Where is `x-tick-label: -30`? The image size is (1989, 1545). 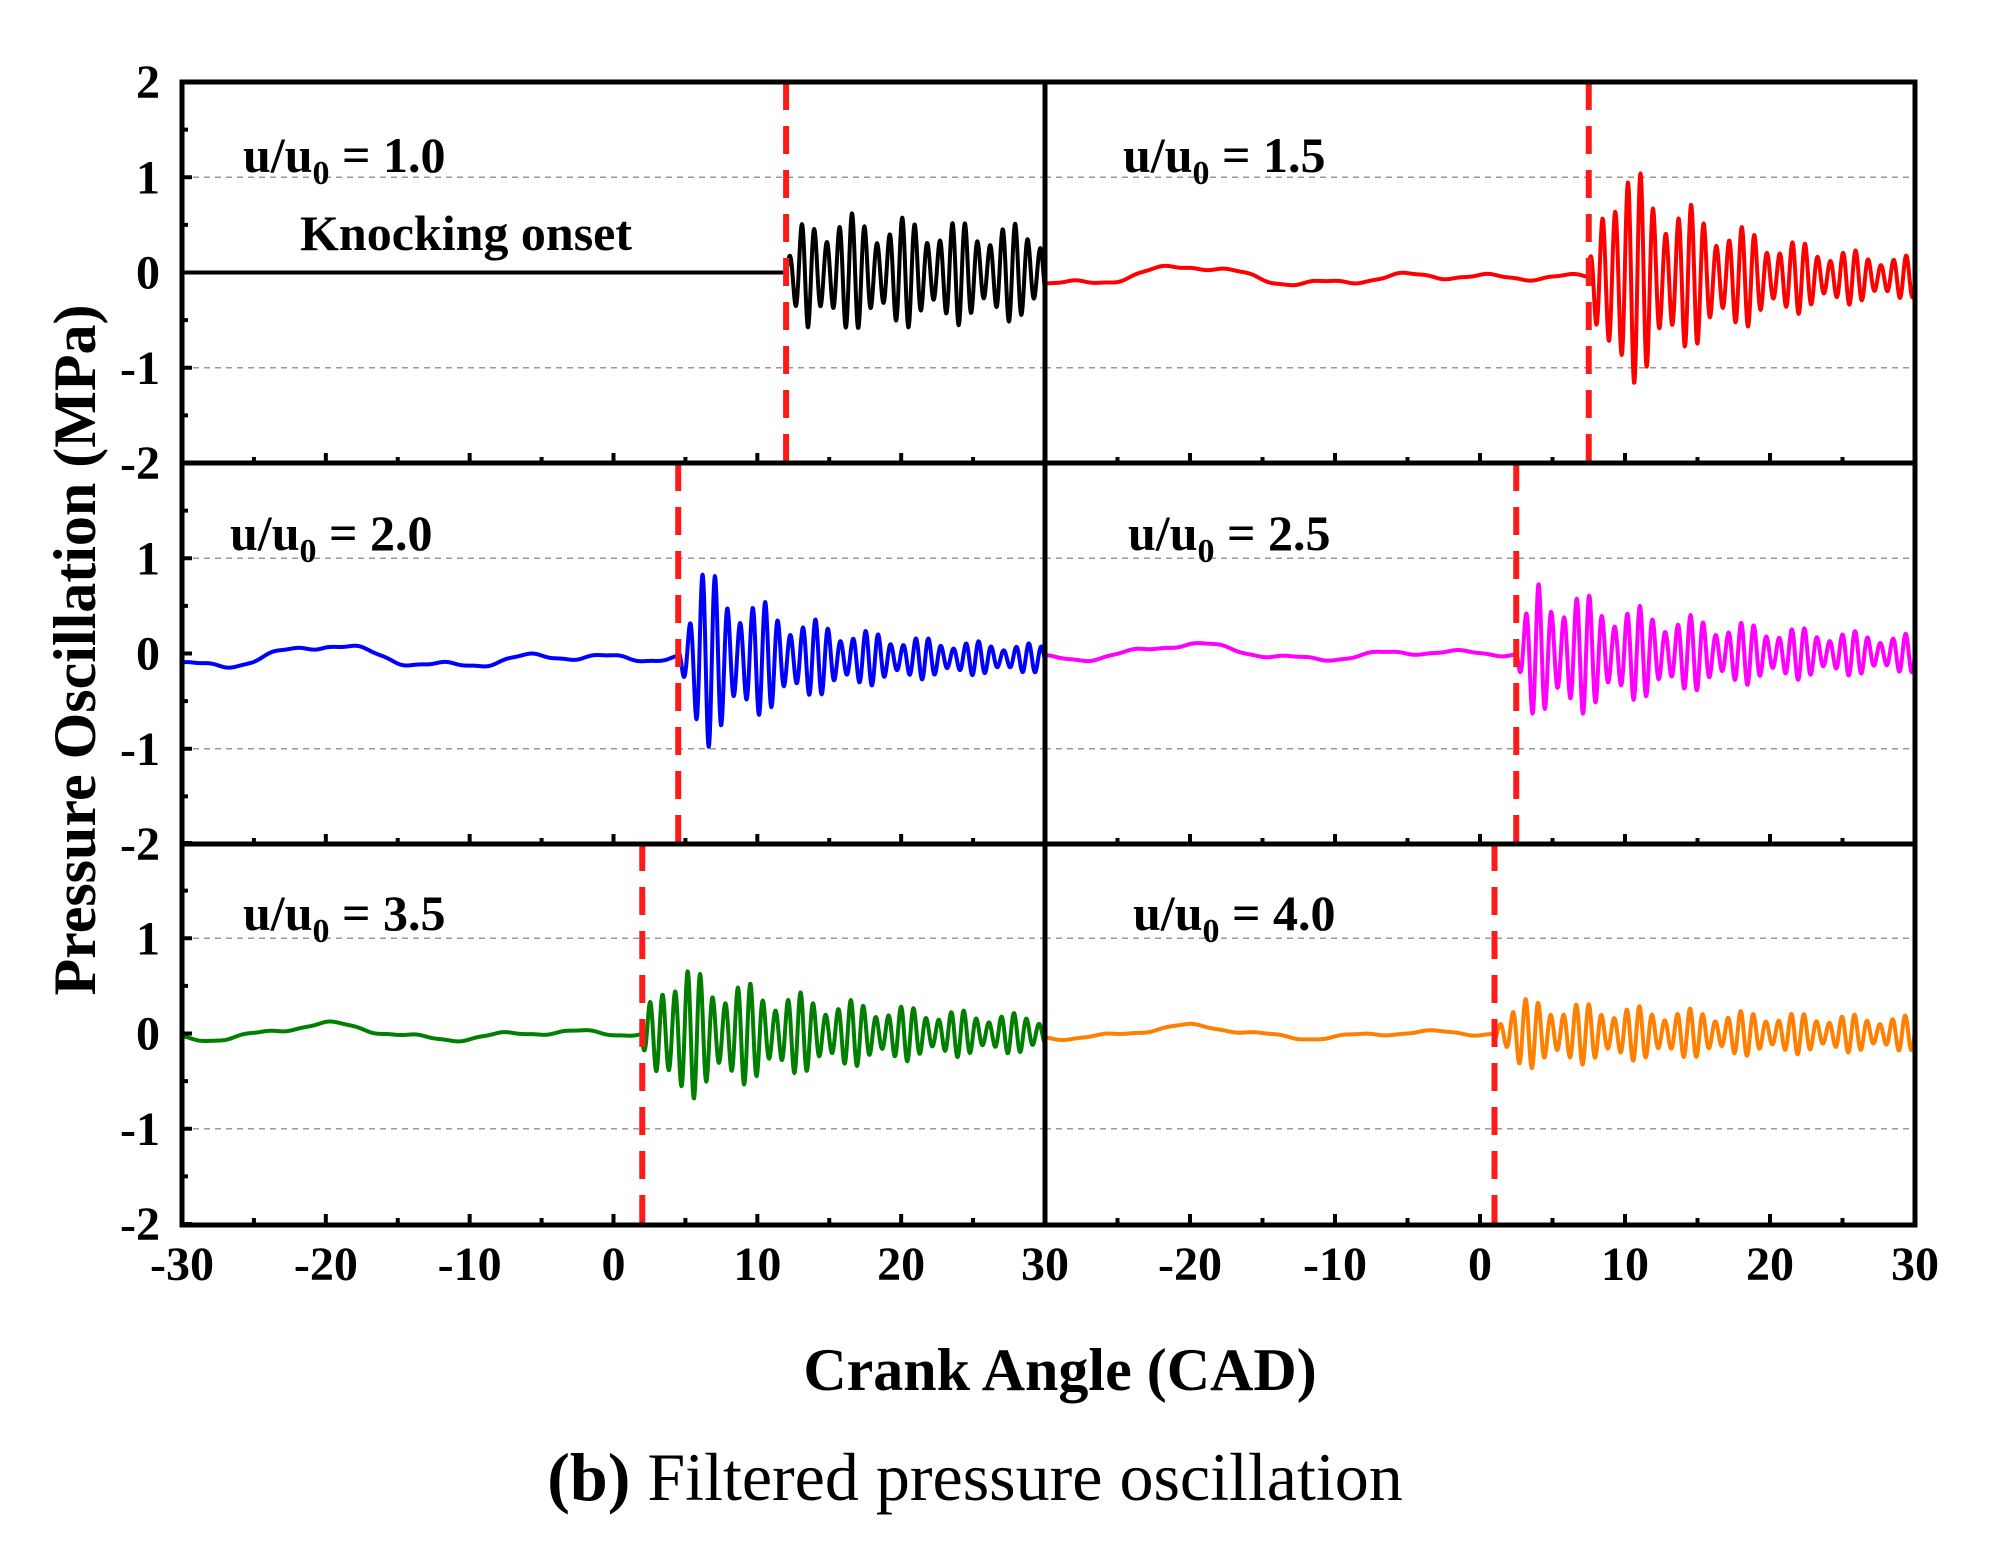 x-tick-label: -30 is located at coordinates (182, 1264).